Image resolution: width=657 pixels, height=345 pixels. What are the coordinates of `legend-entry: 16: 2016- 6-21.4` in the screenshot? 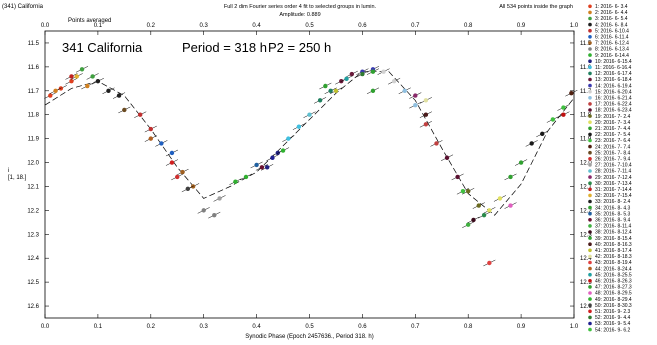 It's located at (613, 99).